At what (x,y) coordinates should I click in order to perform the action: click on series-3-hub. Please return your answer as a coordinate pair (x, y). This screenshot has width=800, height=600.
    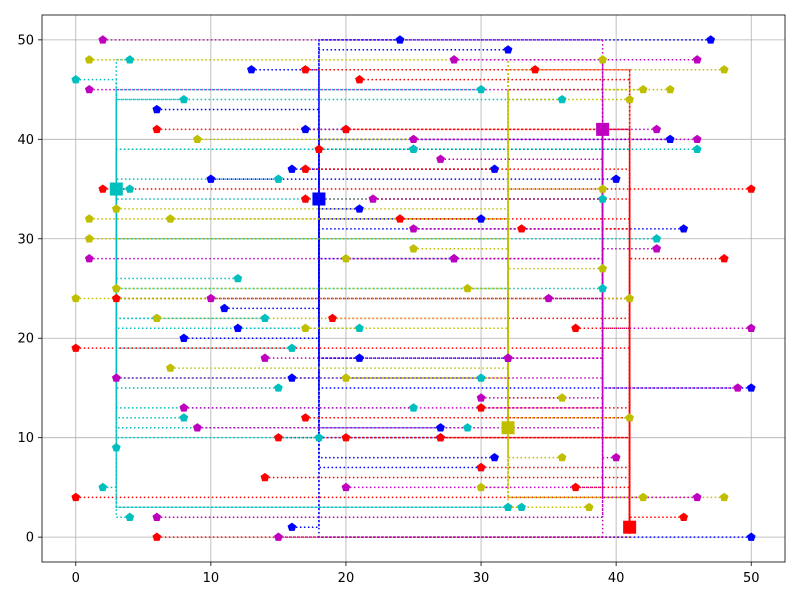
    Looking at the image, I should click on (116, 189).